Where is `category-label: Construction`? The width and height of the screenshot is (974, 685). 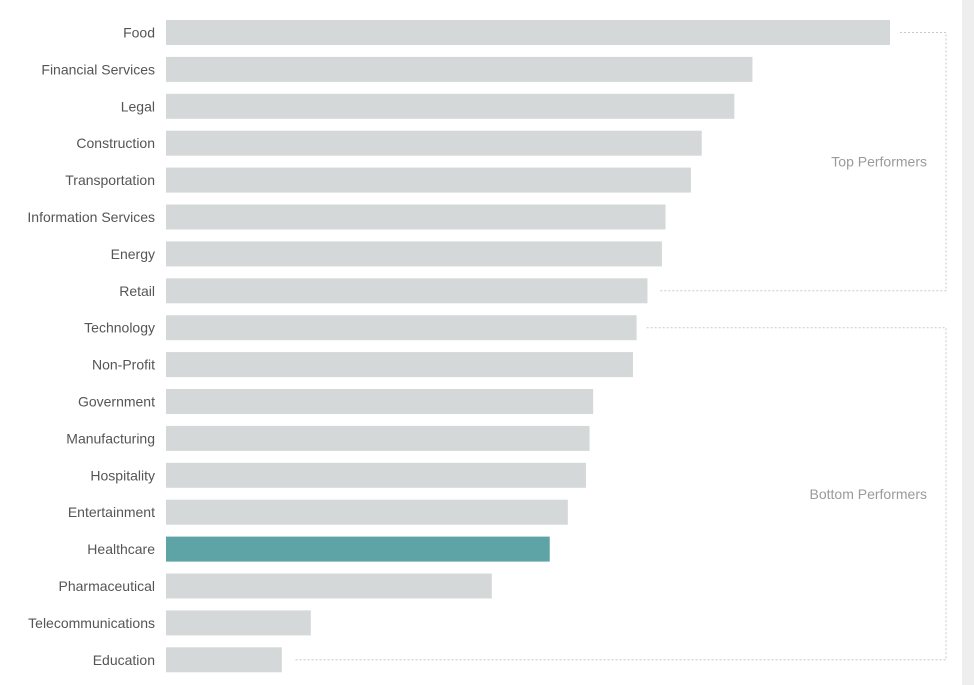
category-label: Construction is located at coordinates (115, 143).